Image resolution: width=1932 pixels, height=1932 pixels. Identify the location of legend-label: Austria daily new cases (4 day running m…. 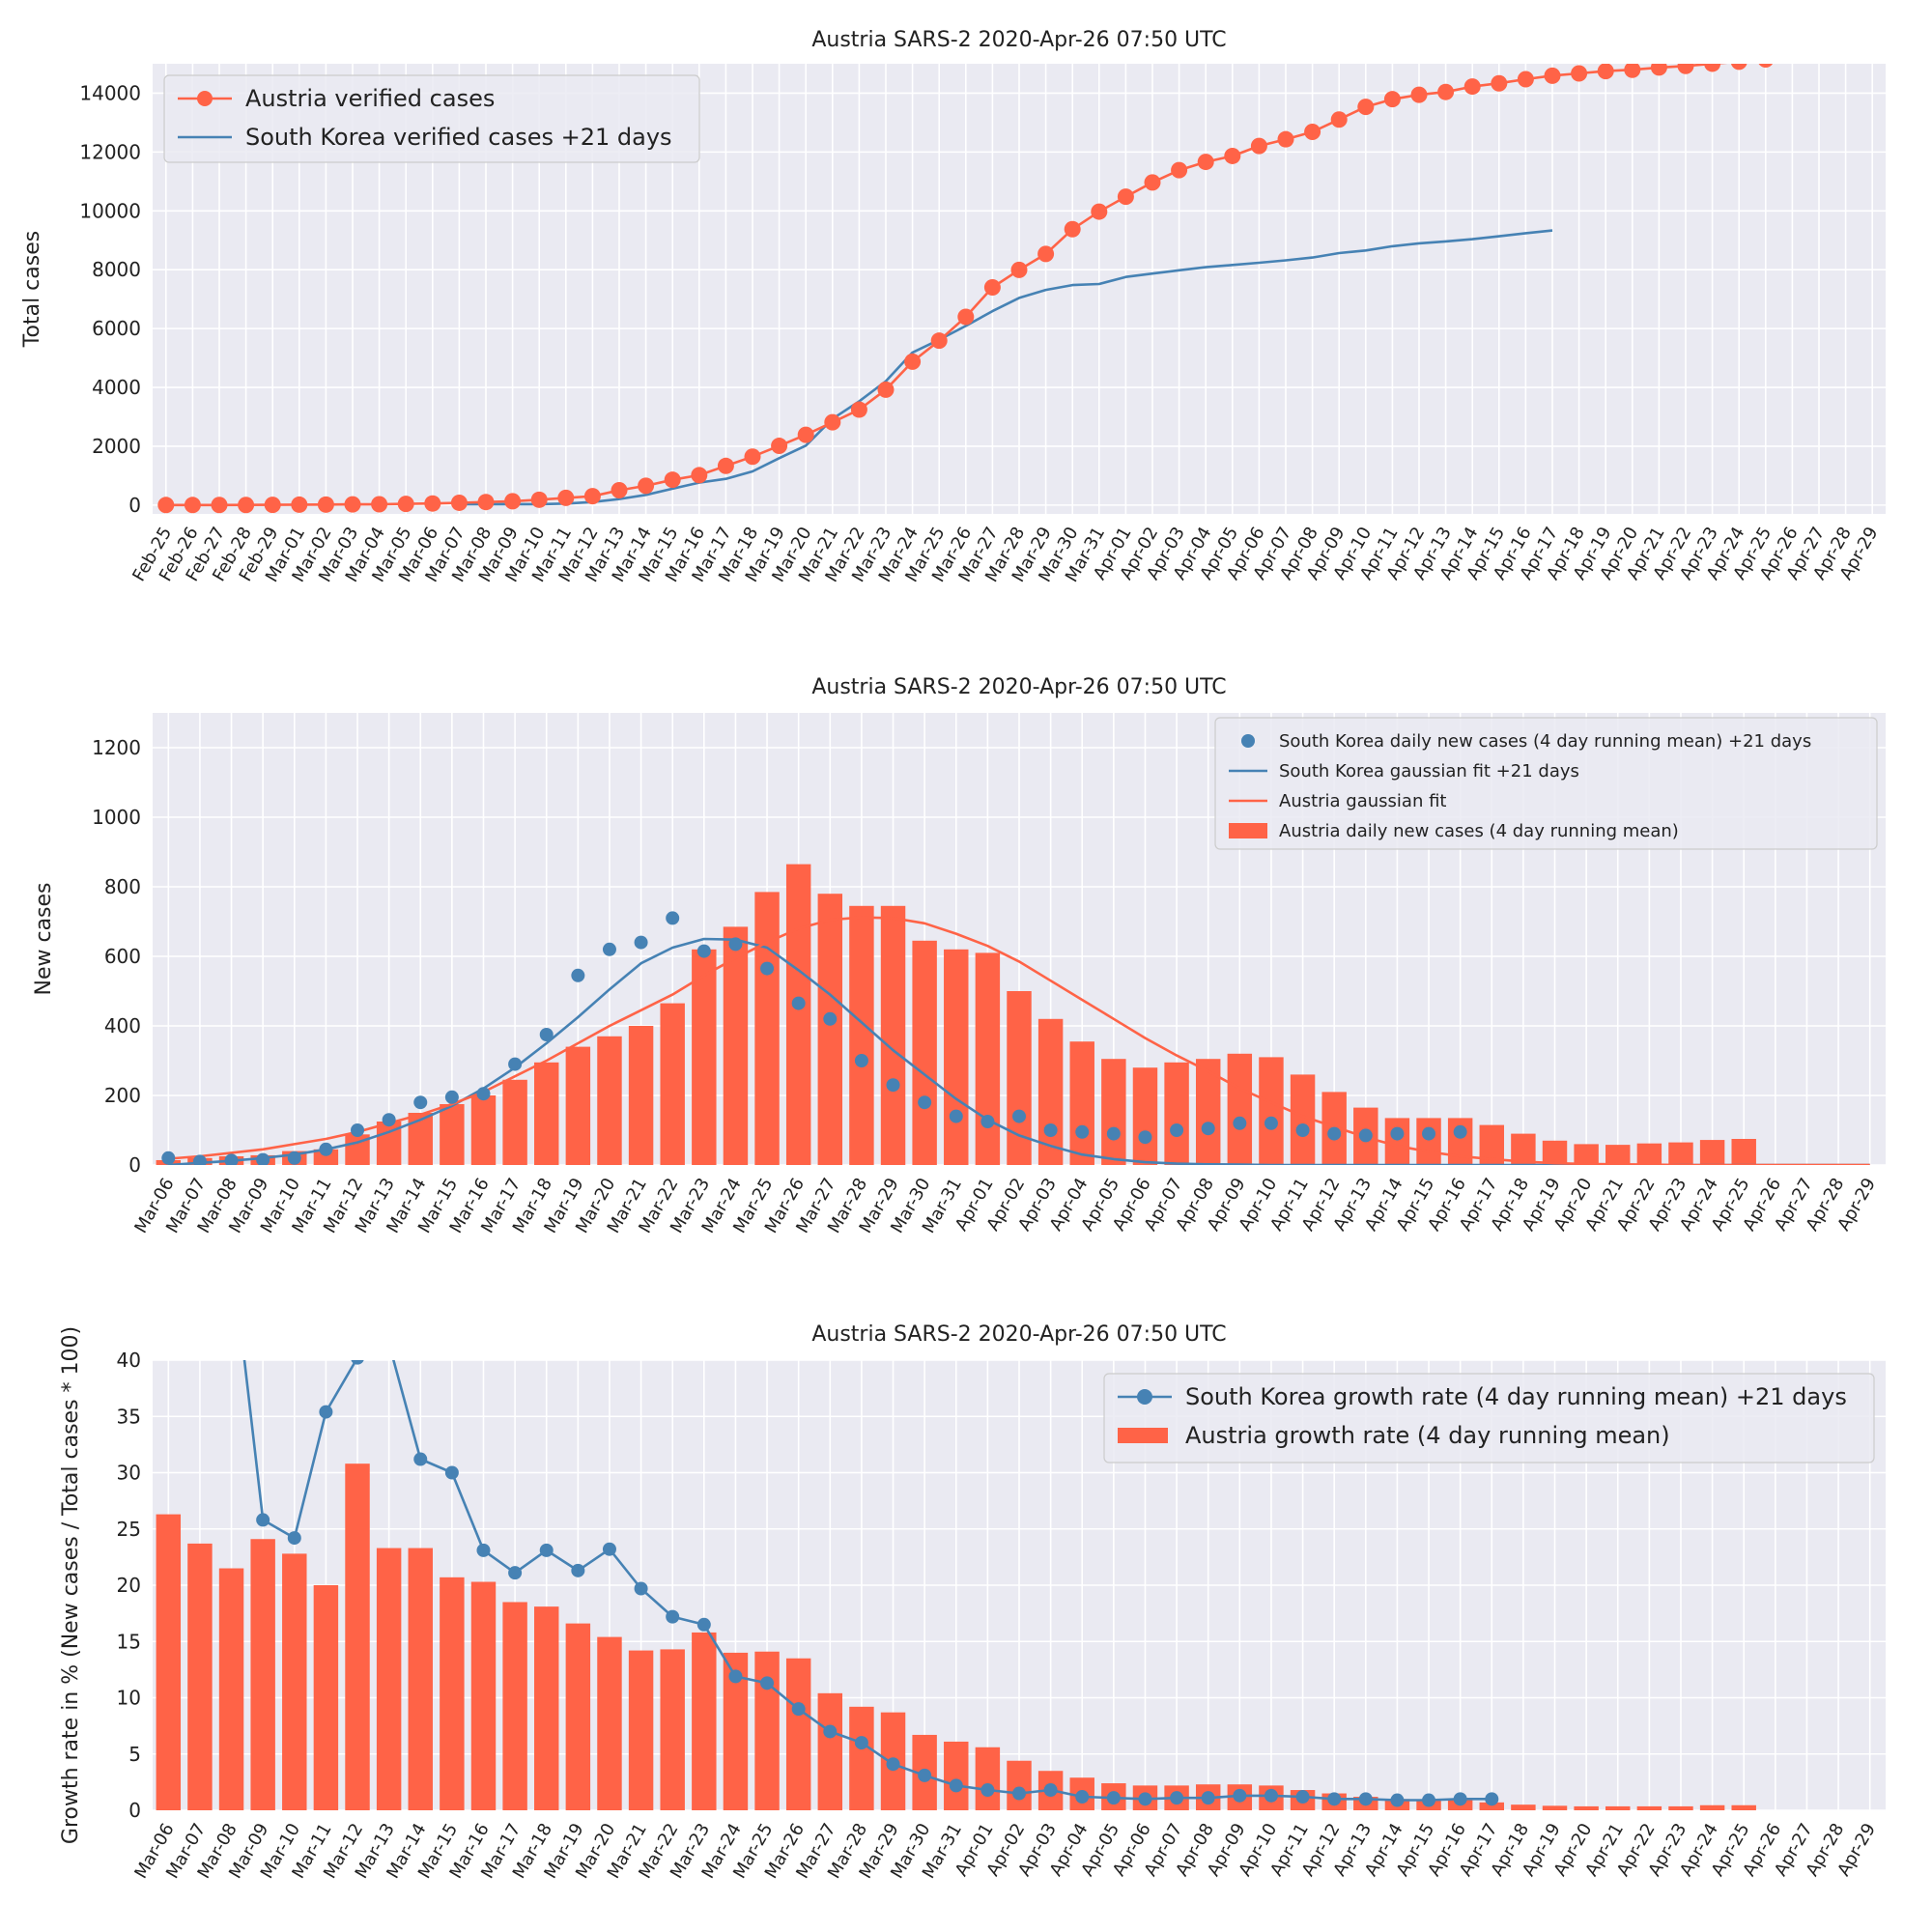
(1479, 831).